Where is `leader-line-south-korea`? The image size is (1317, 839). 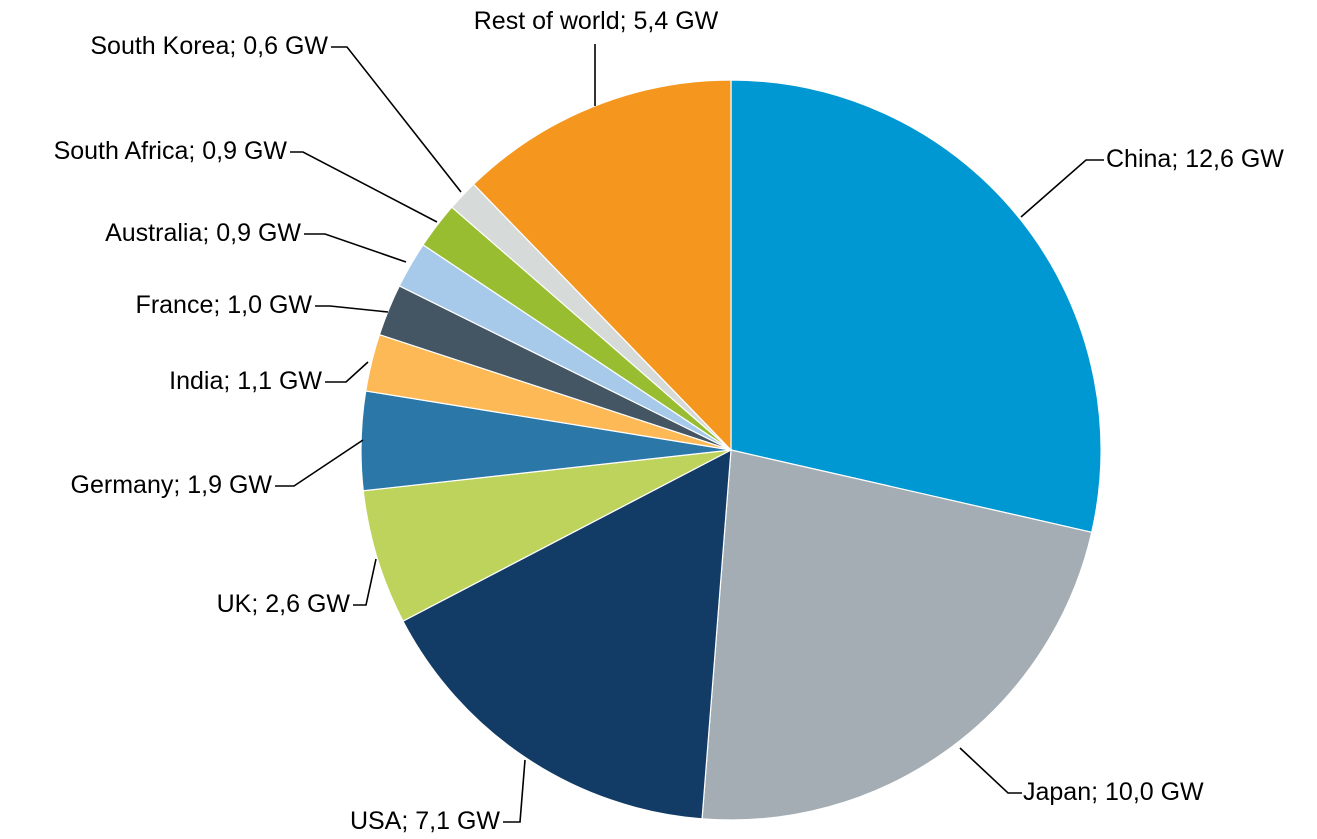 leader-line-south-korea is located at coordinates (396, 119).